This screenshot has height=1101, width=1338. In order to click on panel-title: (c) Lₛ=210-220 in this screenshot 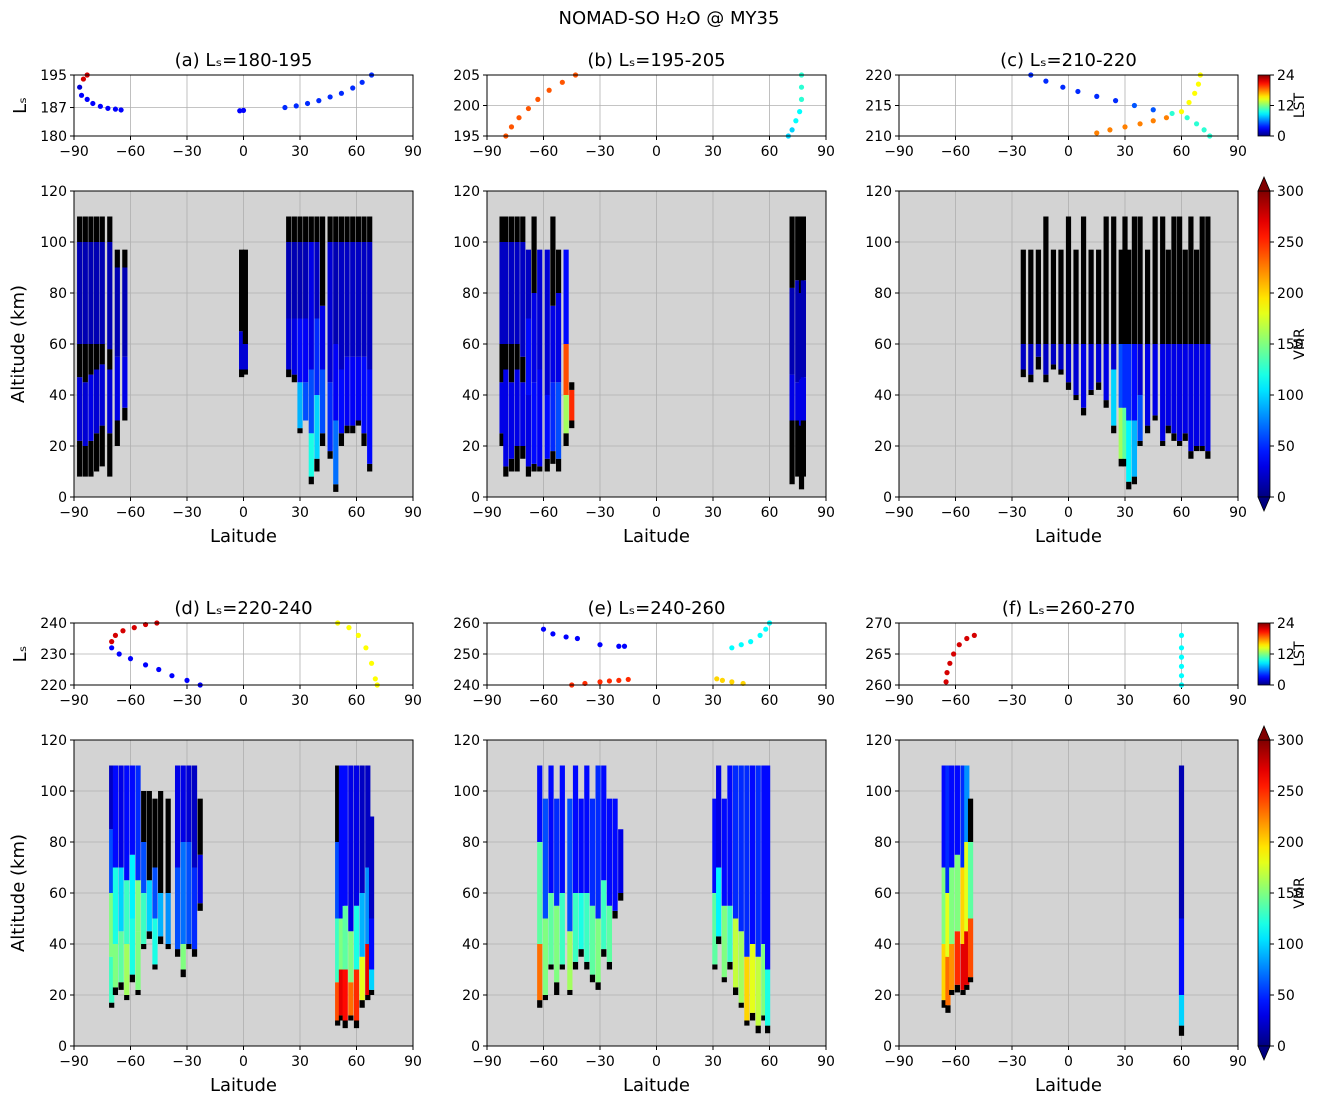, I will do `click(1068, 60)`.